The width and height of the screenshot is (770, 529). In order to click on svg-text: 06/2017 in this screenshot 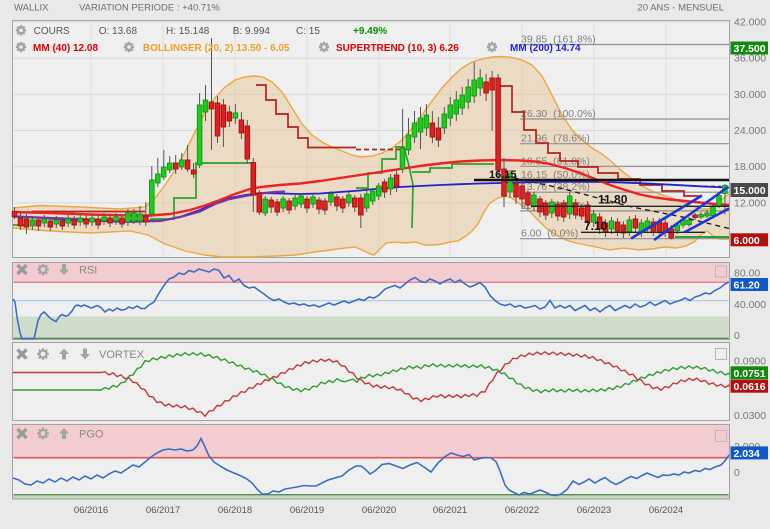, I will do `click(163, 510)`.